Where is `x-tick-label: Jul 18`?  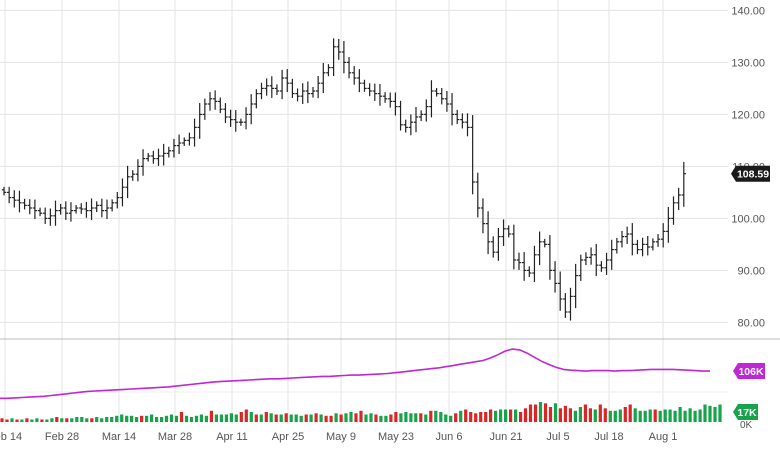 x-tick-label: Jul 18 is located at coordinates (608, 437).